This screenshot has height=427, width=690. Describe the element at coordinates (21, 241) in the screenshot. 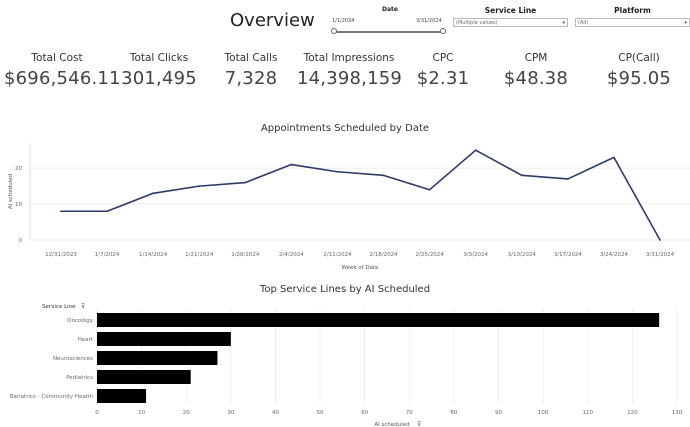

I see `y-tick-label: 0` at that location.